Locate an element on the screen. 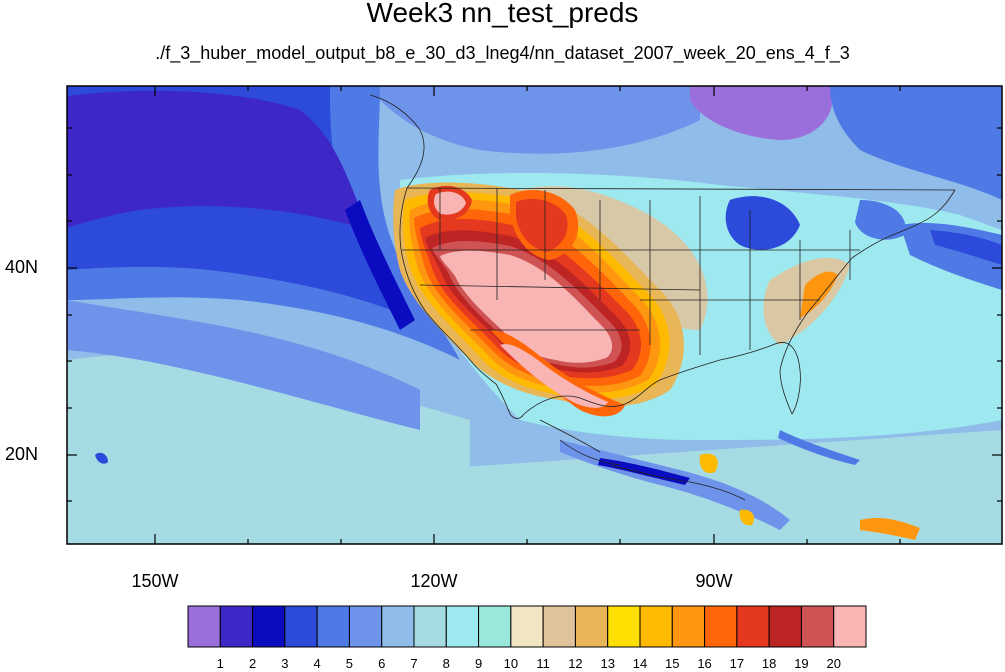  colorbar-tick-label: 19 is located at coordinates (801, 663).